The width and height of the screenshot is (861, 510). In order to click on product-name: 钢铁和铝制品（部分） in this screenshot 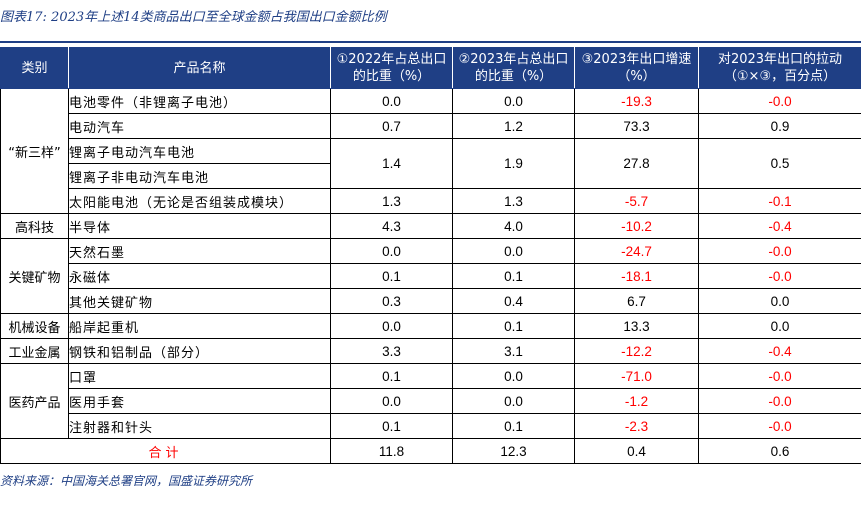, I will do `click(199, 351)`.